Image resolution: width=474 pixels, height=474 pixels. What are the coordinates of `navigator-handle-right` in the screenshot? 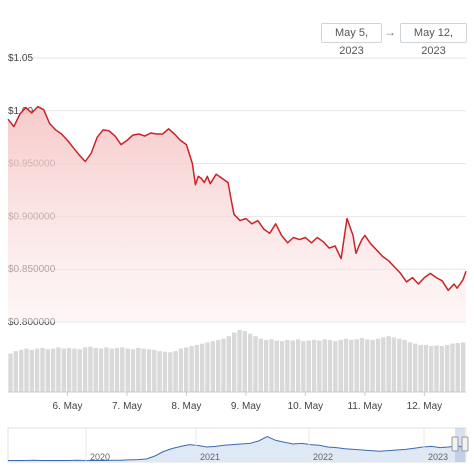 It's located at (465, 444).